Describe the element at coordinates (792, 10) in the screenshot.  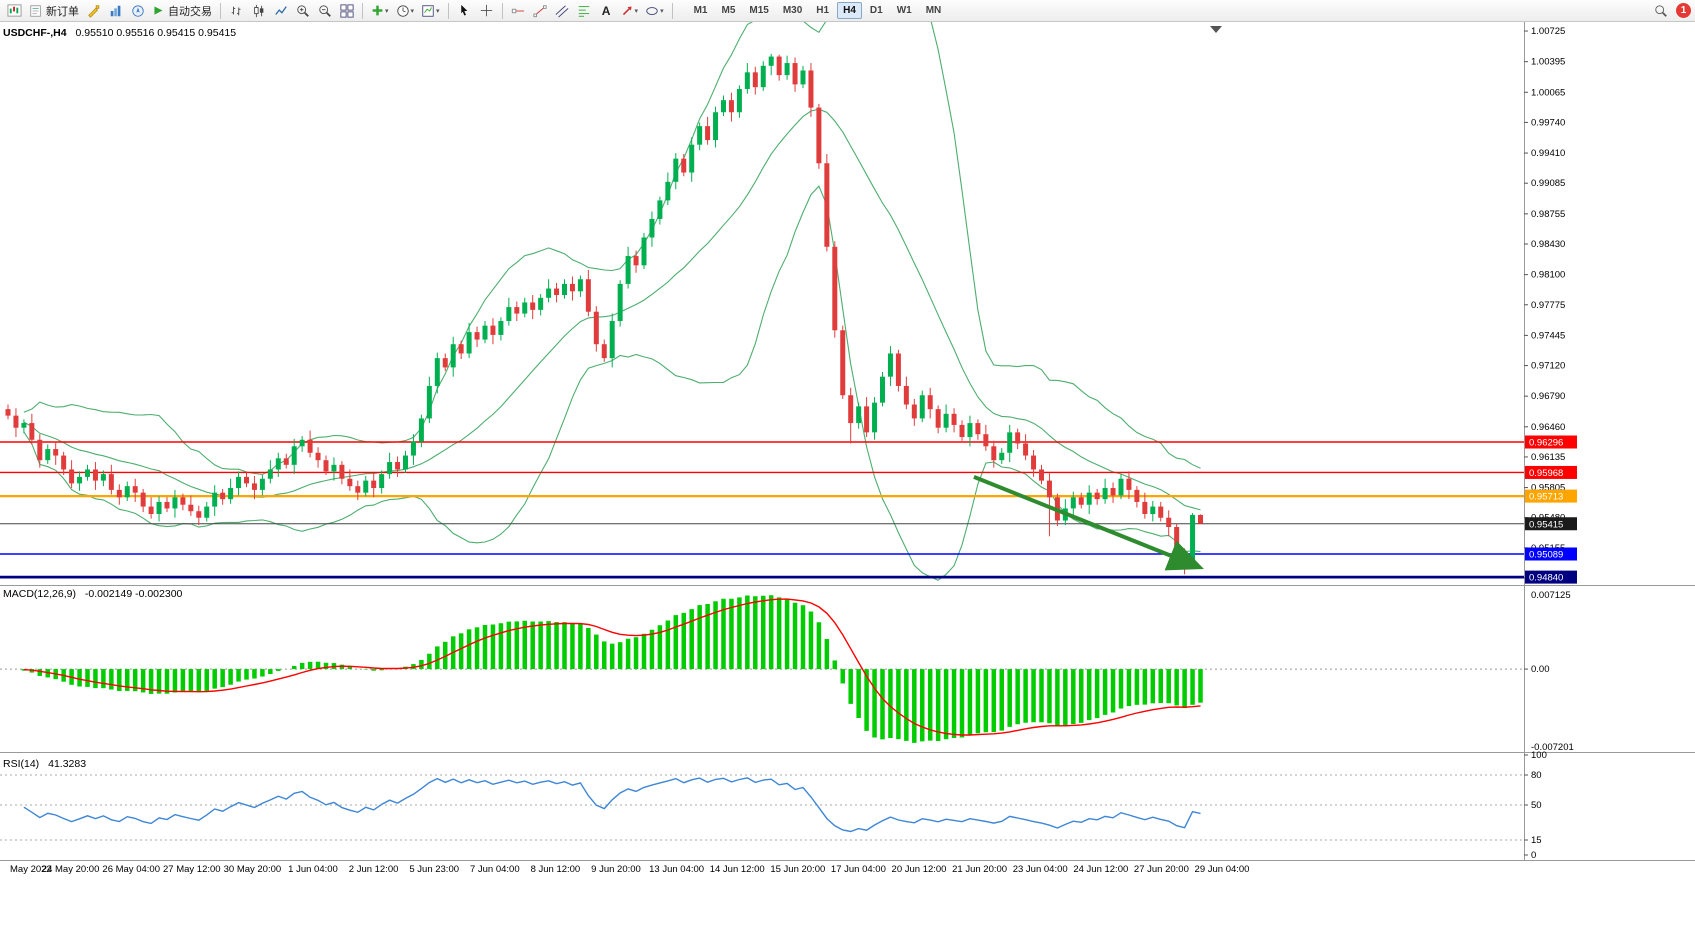
I see `timeframe-button-m30: M30` at that location.